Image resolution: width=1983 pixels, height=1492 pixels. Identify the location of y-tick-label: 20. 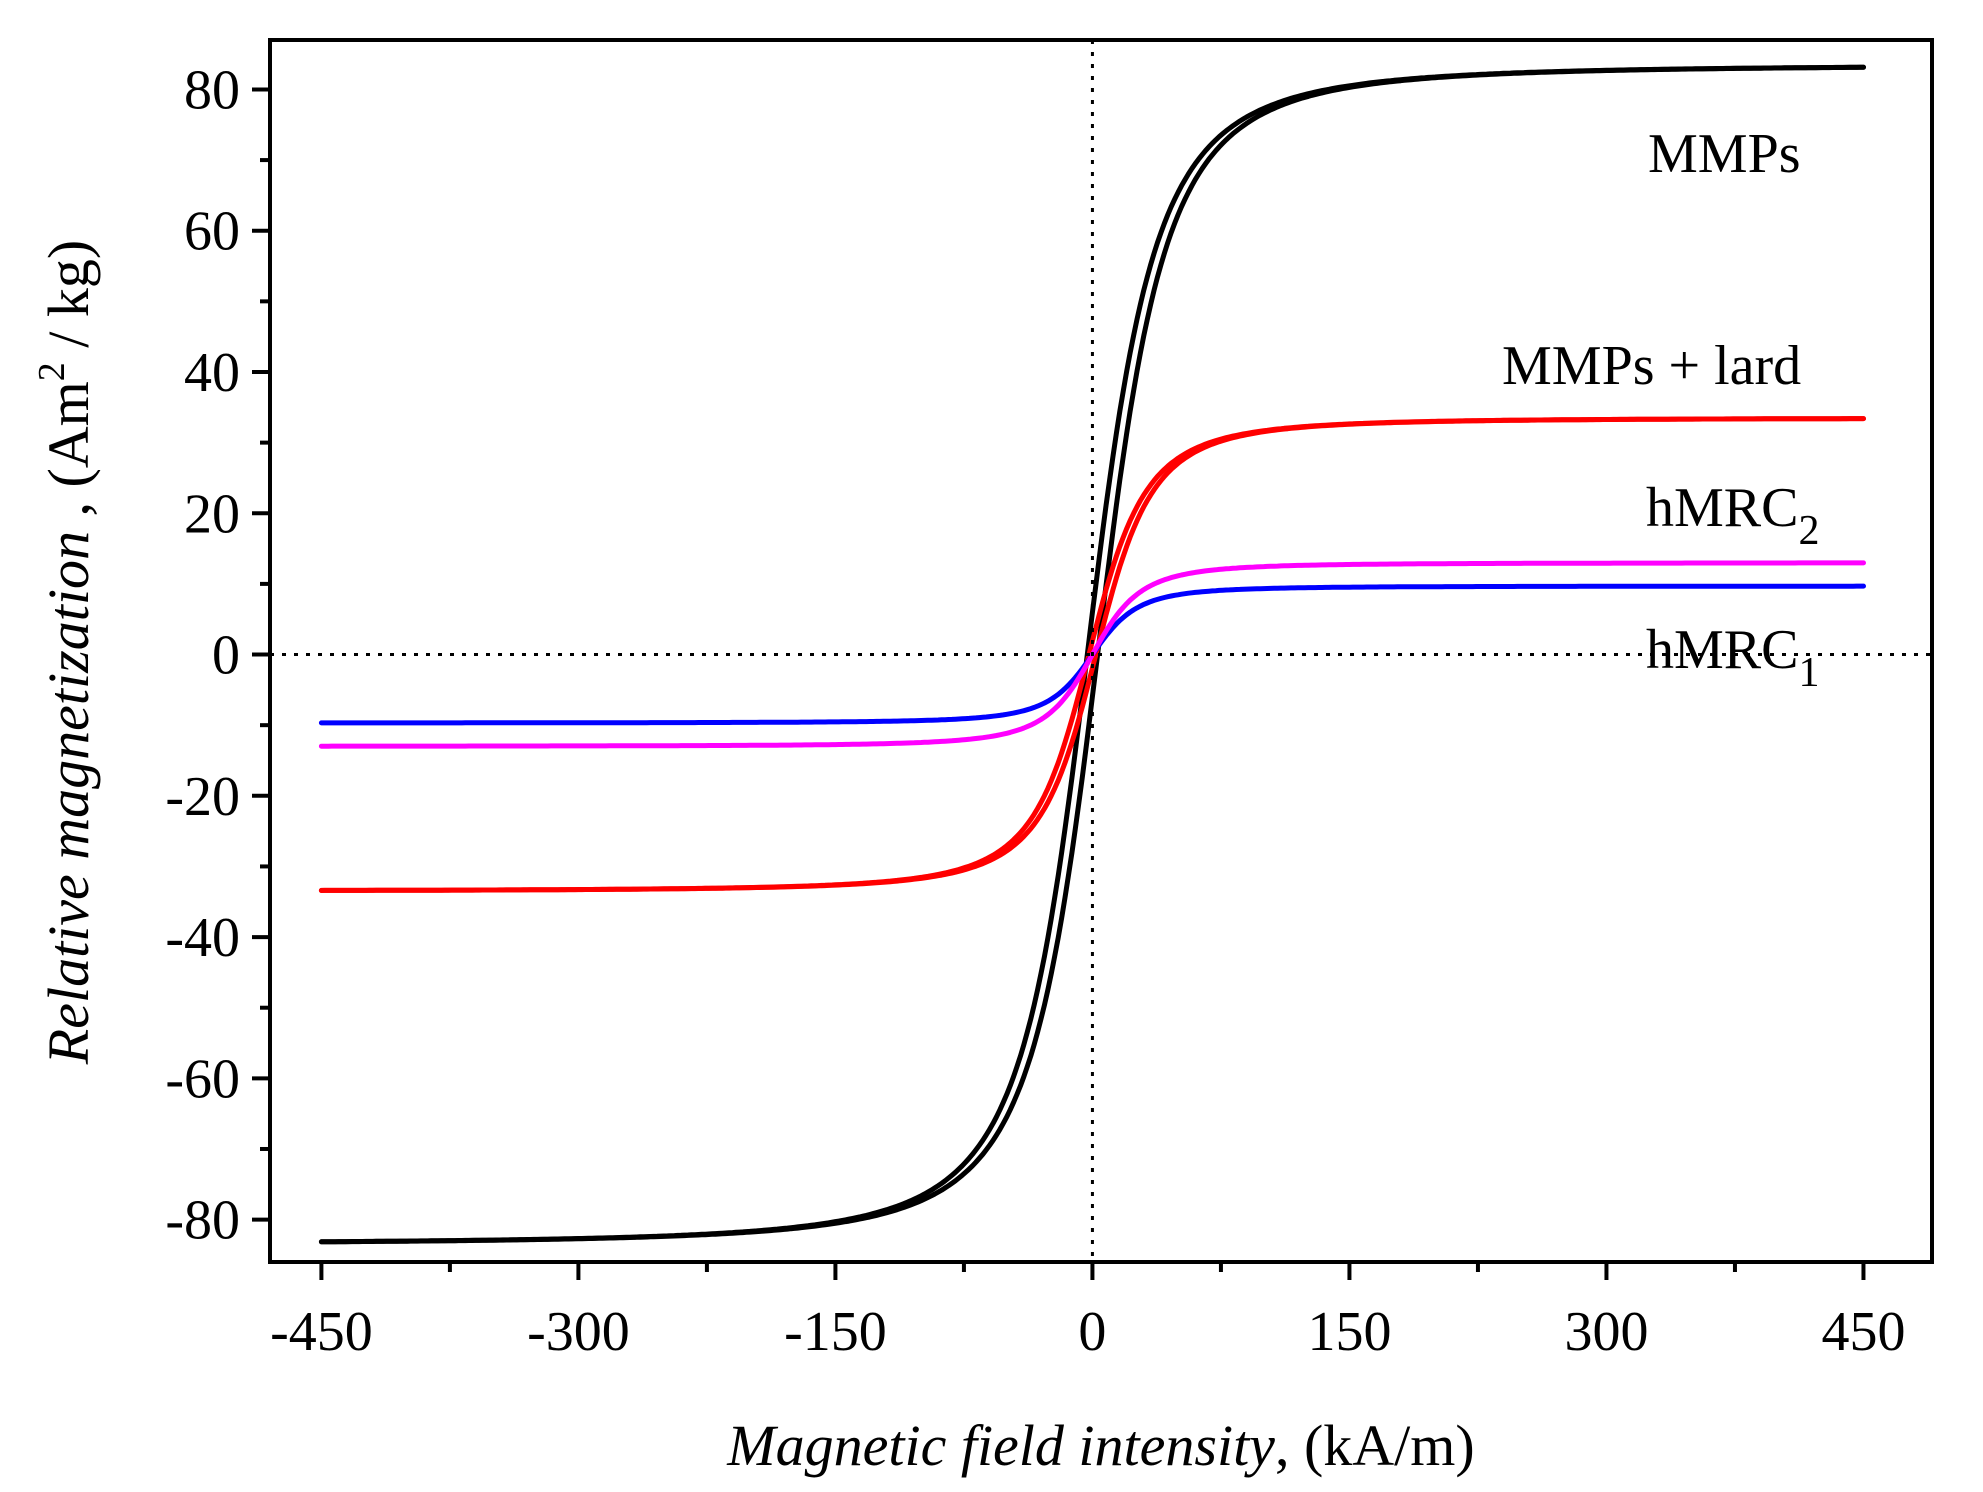
(212, 514).